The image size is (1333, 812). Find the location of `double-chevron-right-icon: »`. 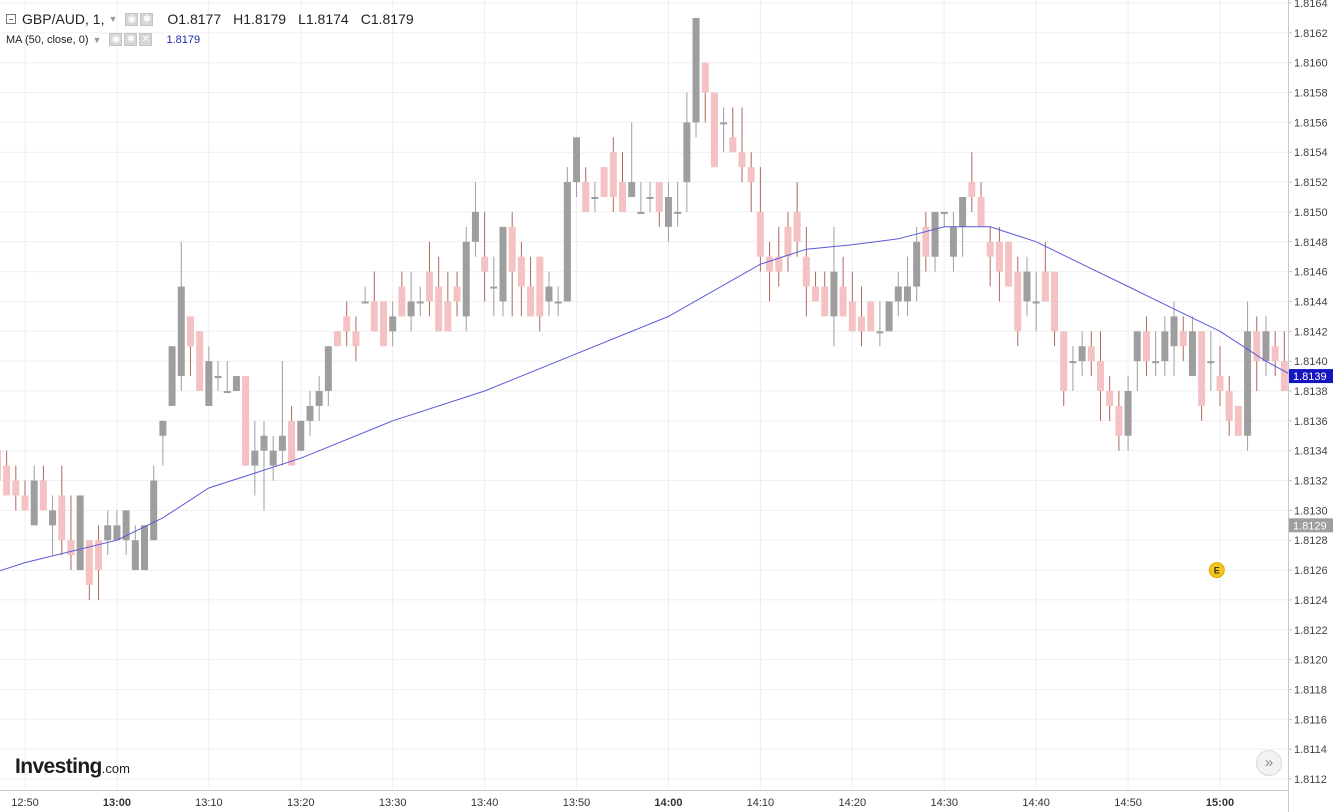

double-chevron-right-icon: » is located at coordinates (1269, 763).